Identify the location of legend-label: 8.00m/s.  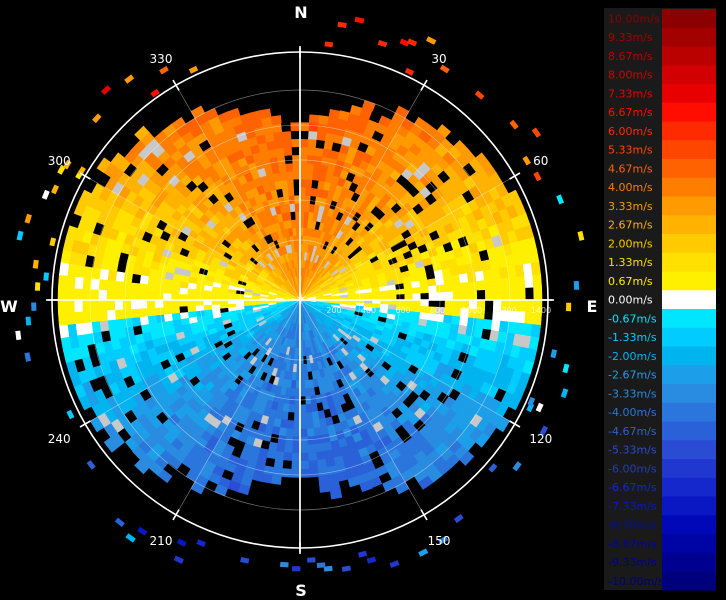
(630, 75).